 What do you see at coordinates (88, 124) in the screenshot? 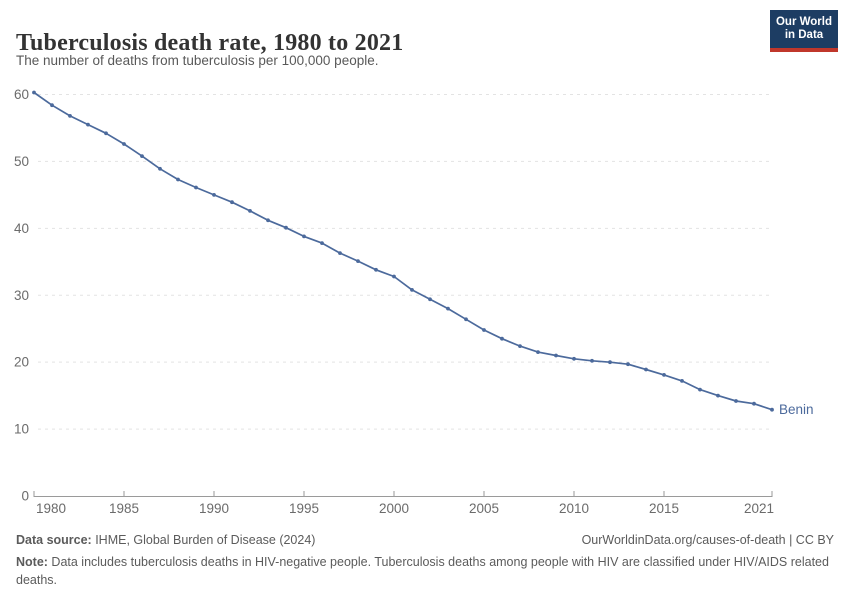
I see `data-point-1983` at bounding box center [88, 124].